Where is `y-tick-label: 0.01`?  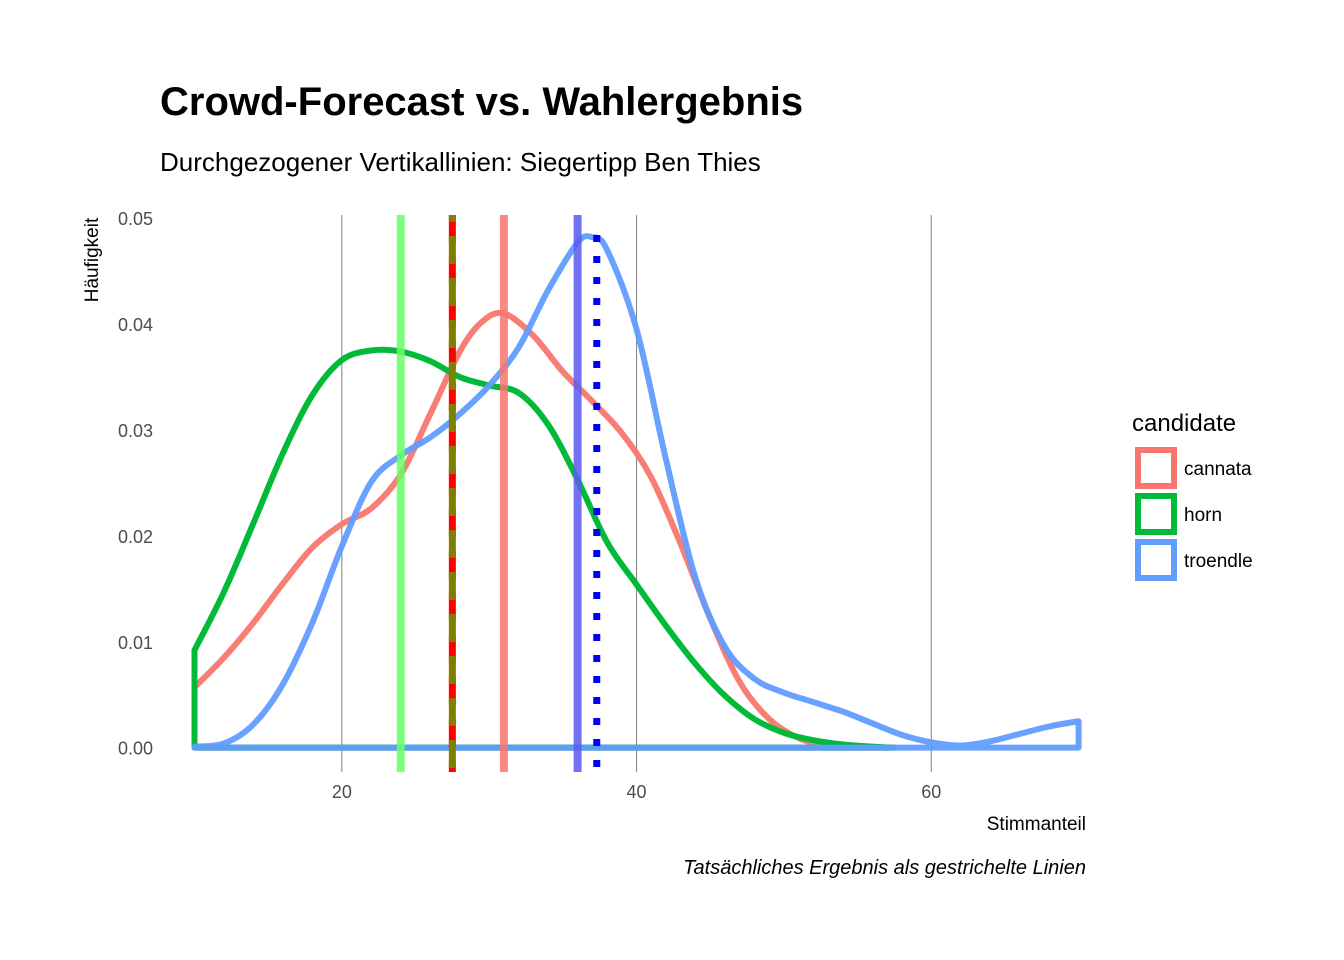
y-tick-label: 0.01 is located at coordinates (135, 643).